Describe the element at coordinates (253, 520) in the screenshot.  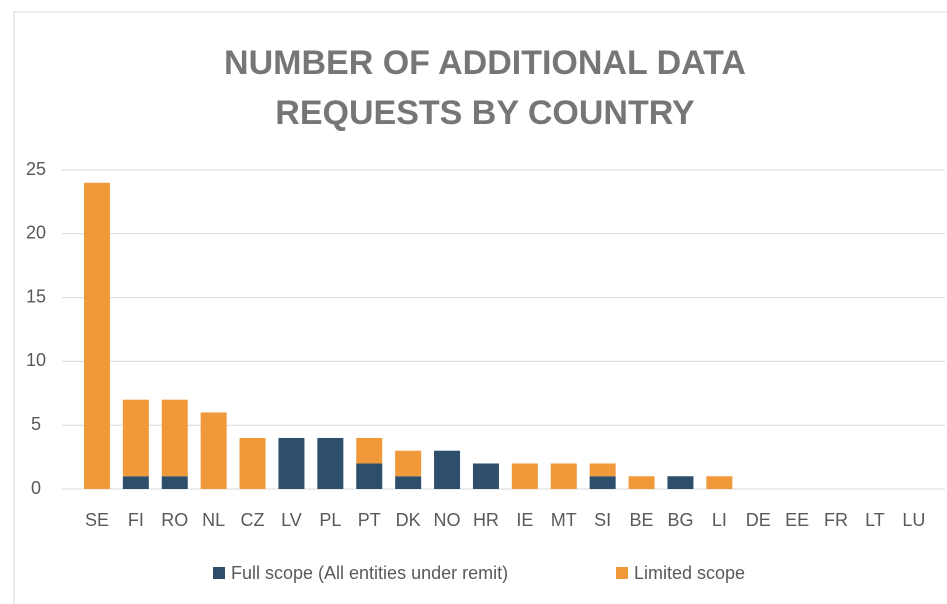
I see `x-tick-label: CZ` at that location.